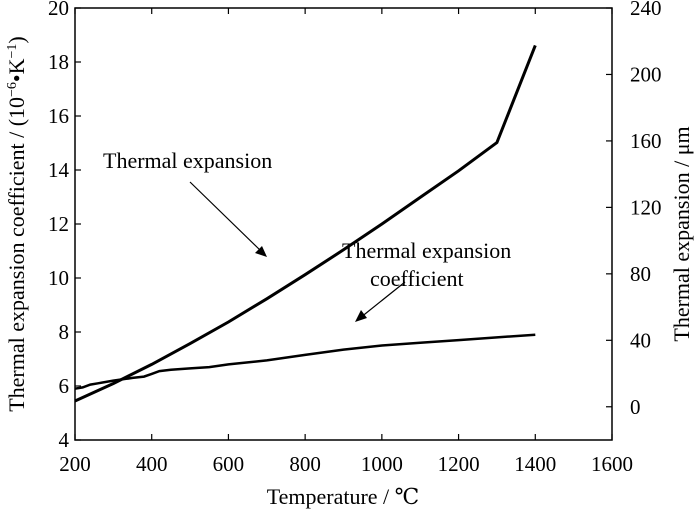 Image resolution: width=700 pixels, height=515 pixels. Describe the element at coordinates (635, 407) in the screenshot. I see `y-right-tick-label: 0` at that location.